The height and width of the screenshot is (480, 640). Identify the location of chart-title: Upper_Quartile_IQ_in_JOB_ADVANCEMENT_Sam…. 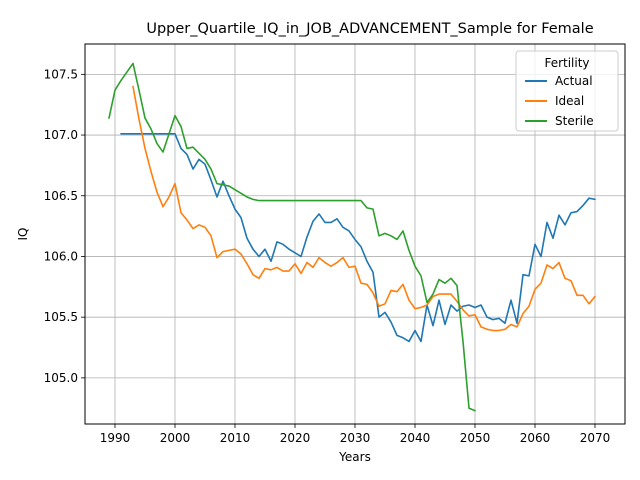
(369, 29).